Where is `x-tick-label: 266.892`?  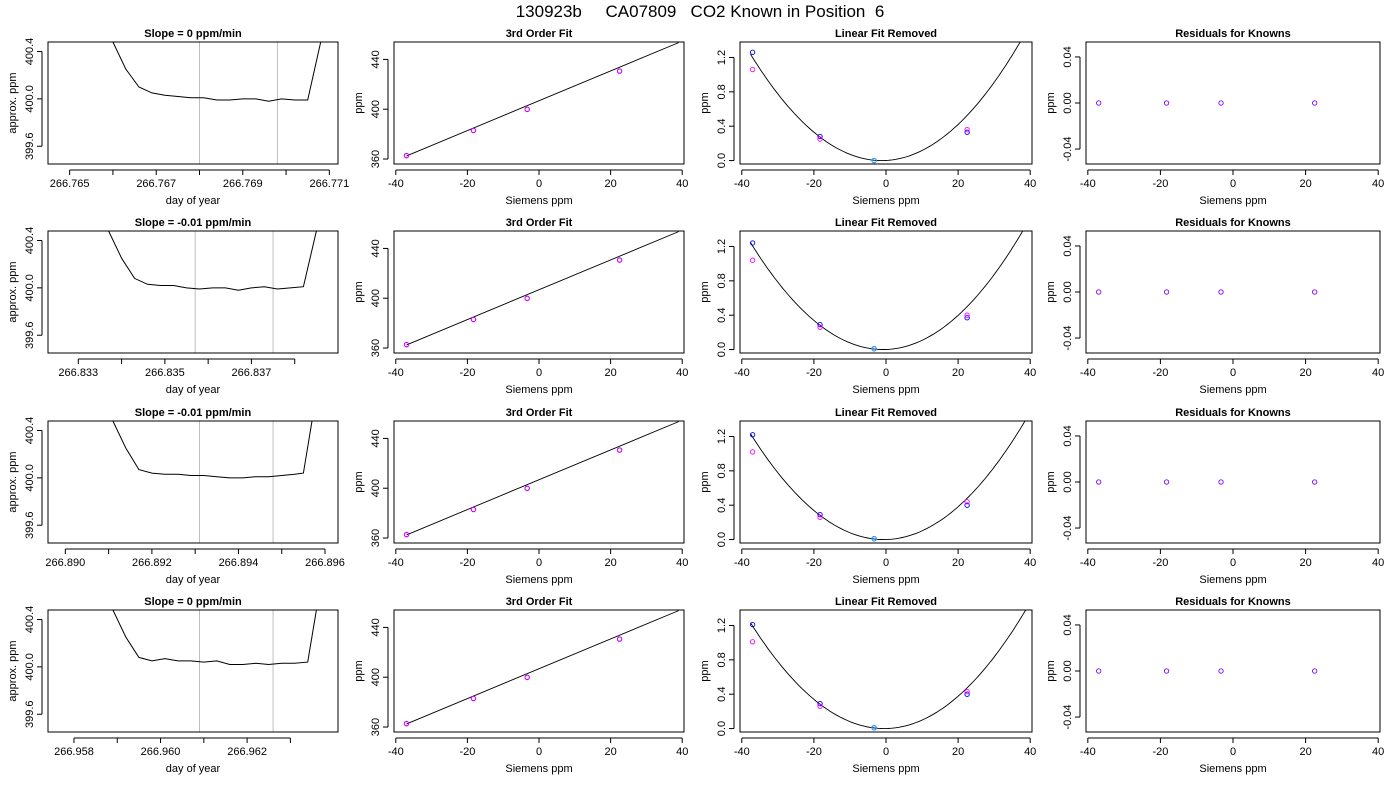 x-tick-label: 266.892 is located at coordinates (152, 563).